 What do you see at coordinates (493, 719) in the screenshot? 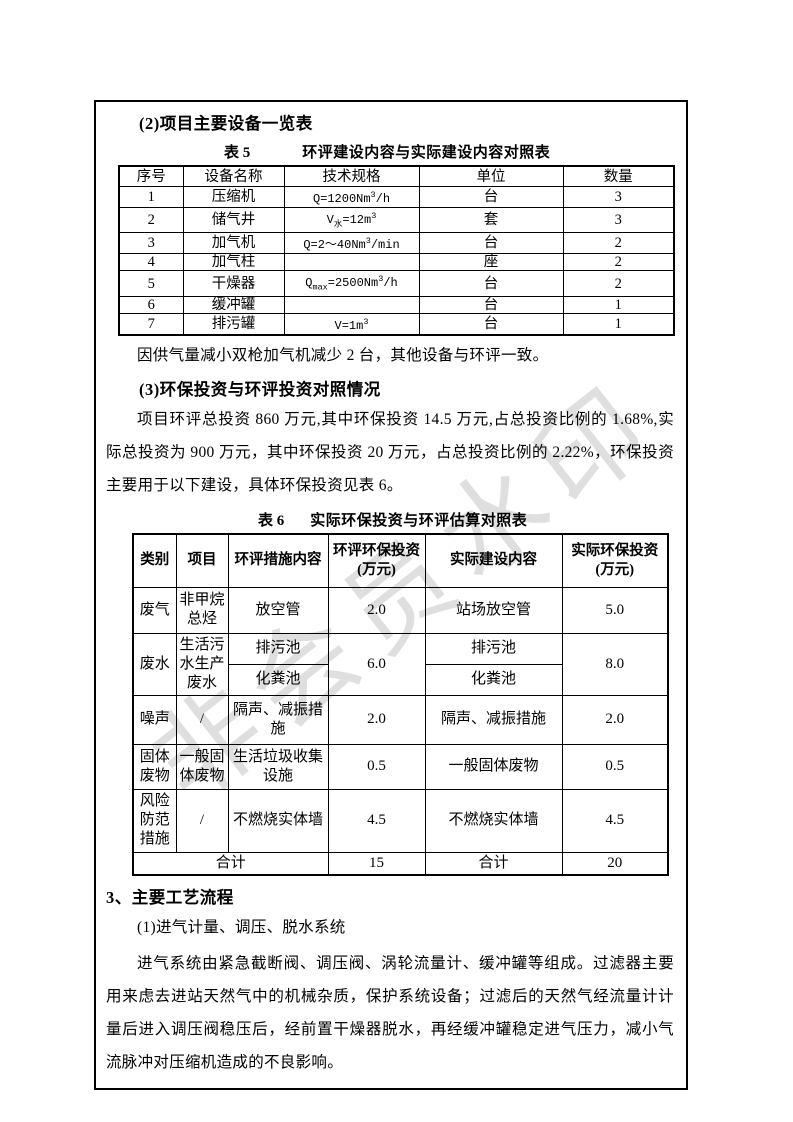
I see `t6-cell-actual-content: 隔声、减振措施` at bounding box center [493, 719].